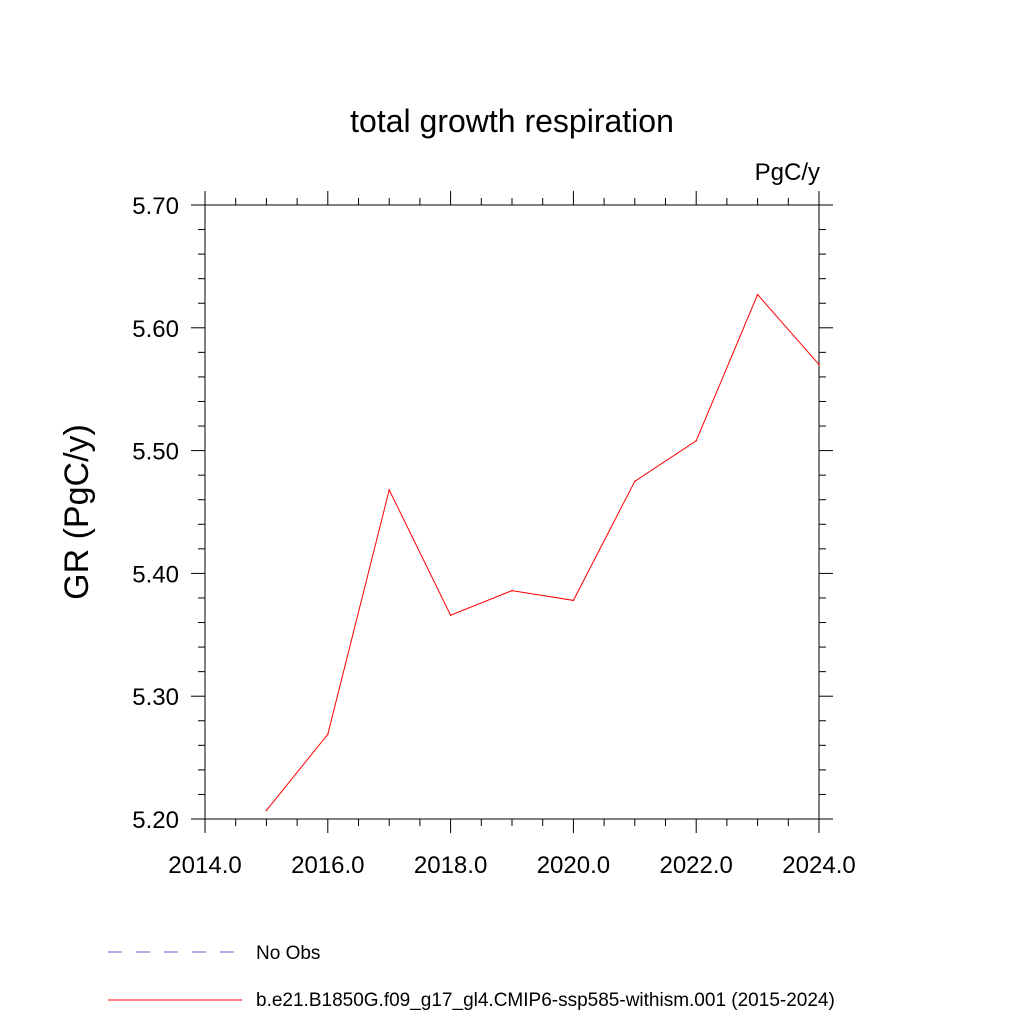 This screenshot has width=1024, height=1024. Describe the element at coordinates (573, 865) in the screenshot. I see `x-tick-label: 2020.0` at that location.